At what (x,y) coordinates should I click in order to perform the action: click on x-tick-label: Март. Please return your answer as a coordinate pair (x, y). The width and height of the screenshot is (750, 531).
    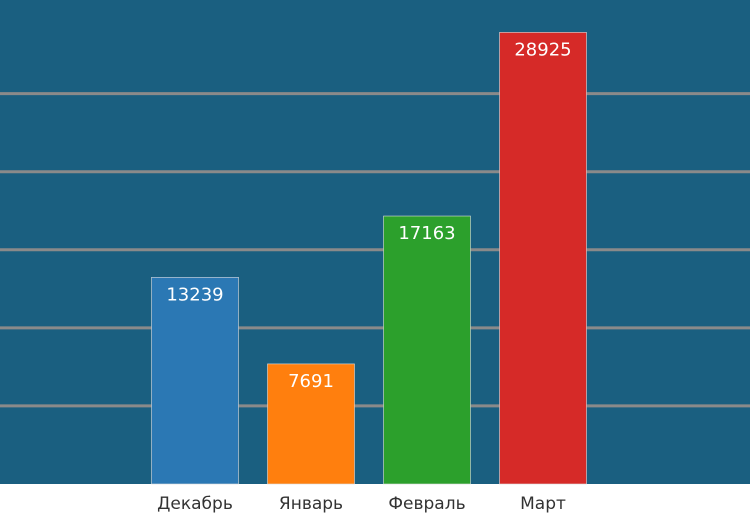
    Looking at the image, I should click on (543, 504).